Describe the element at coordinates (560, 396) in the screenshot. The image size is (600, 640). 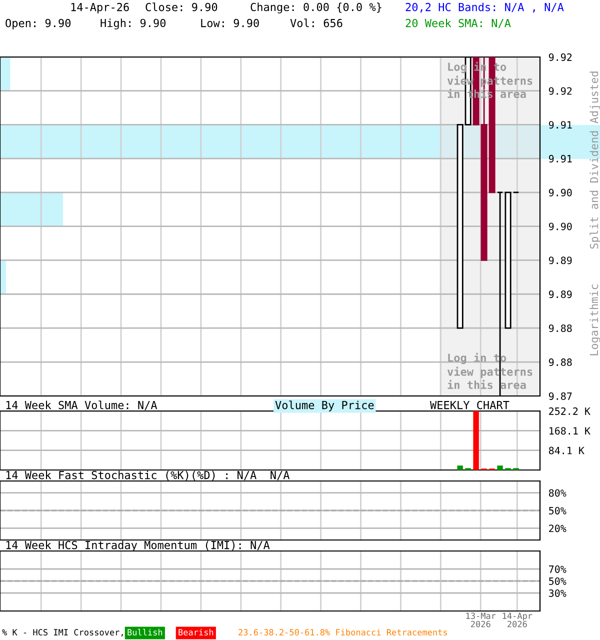
I see `y-tick-label: 9.87` at that location.